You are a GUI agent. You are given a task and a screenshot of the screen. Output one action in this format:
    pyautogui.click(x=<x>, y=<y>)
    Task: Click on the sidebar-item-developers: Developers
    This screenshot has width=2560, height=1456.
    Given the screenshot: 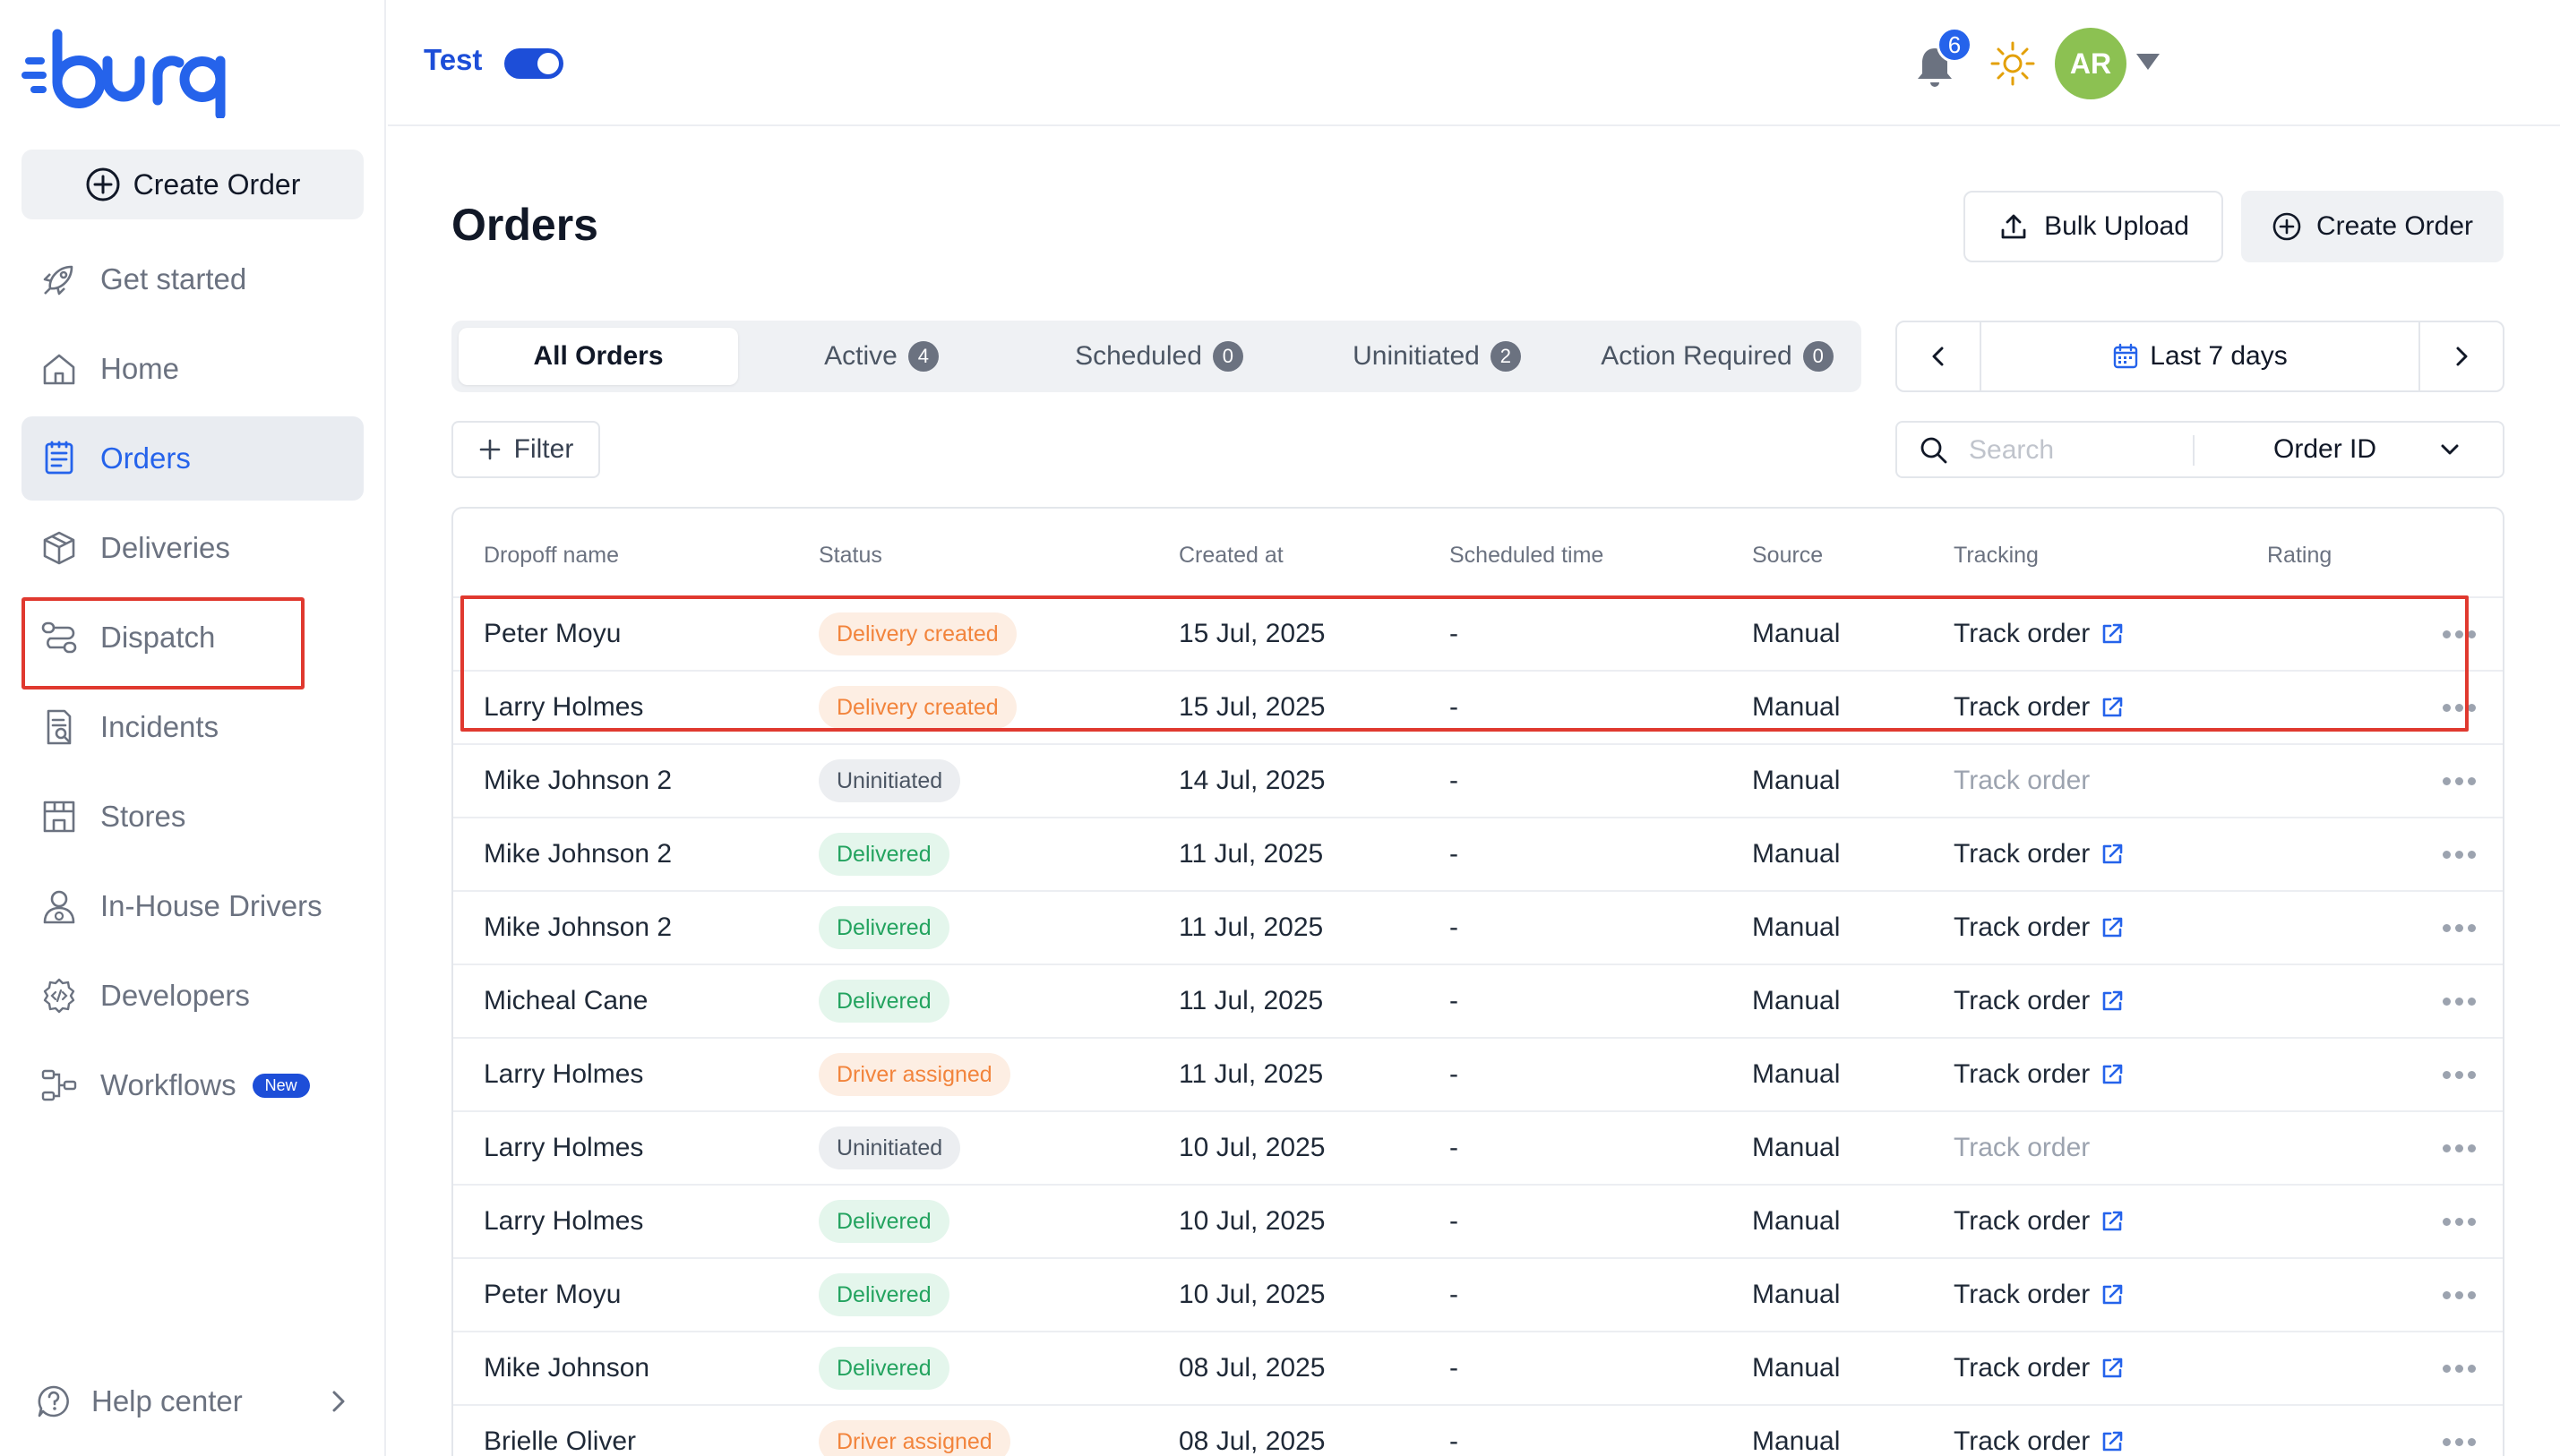 What is the action you would take?
    pyautogui.click(x=192, y=996)
    